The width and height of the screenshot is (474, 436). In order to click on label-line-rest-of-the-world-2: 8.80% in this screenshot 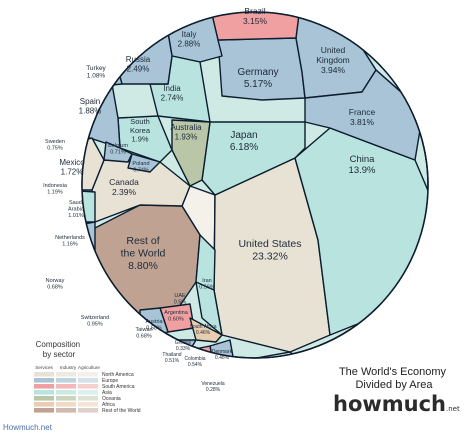, I will do `click(143, 266)`.